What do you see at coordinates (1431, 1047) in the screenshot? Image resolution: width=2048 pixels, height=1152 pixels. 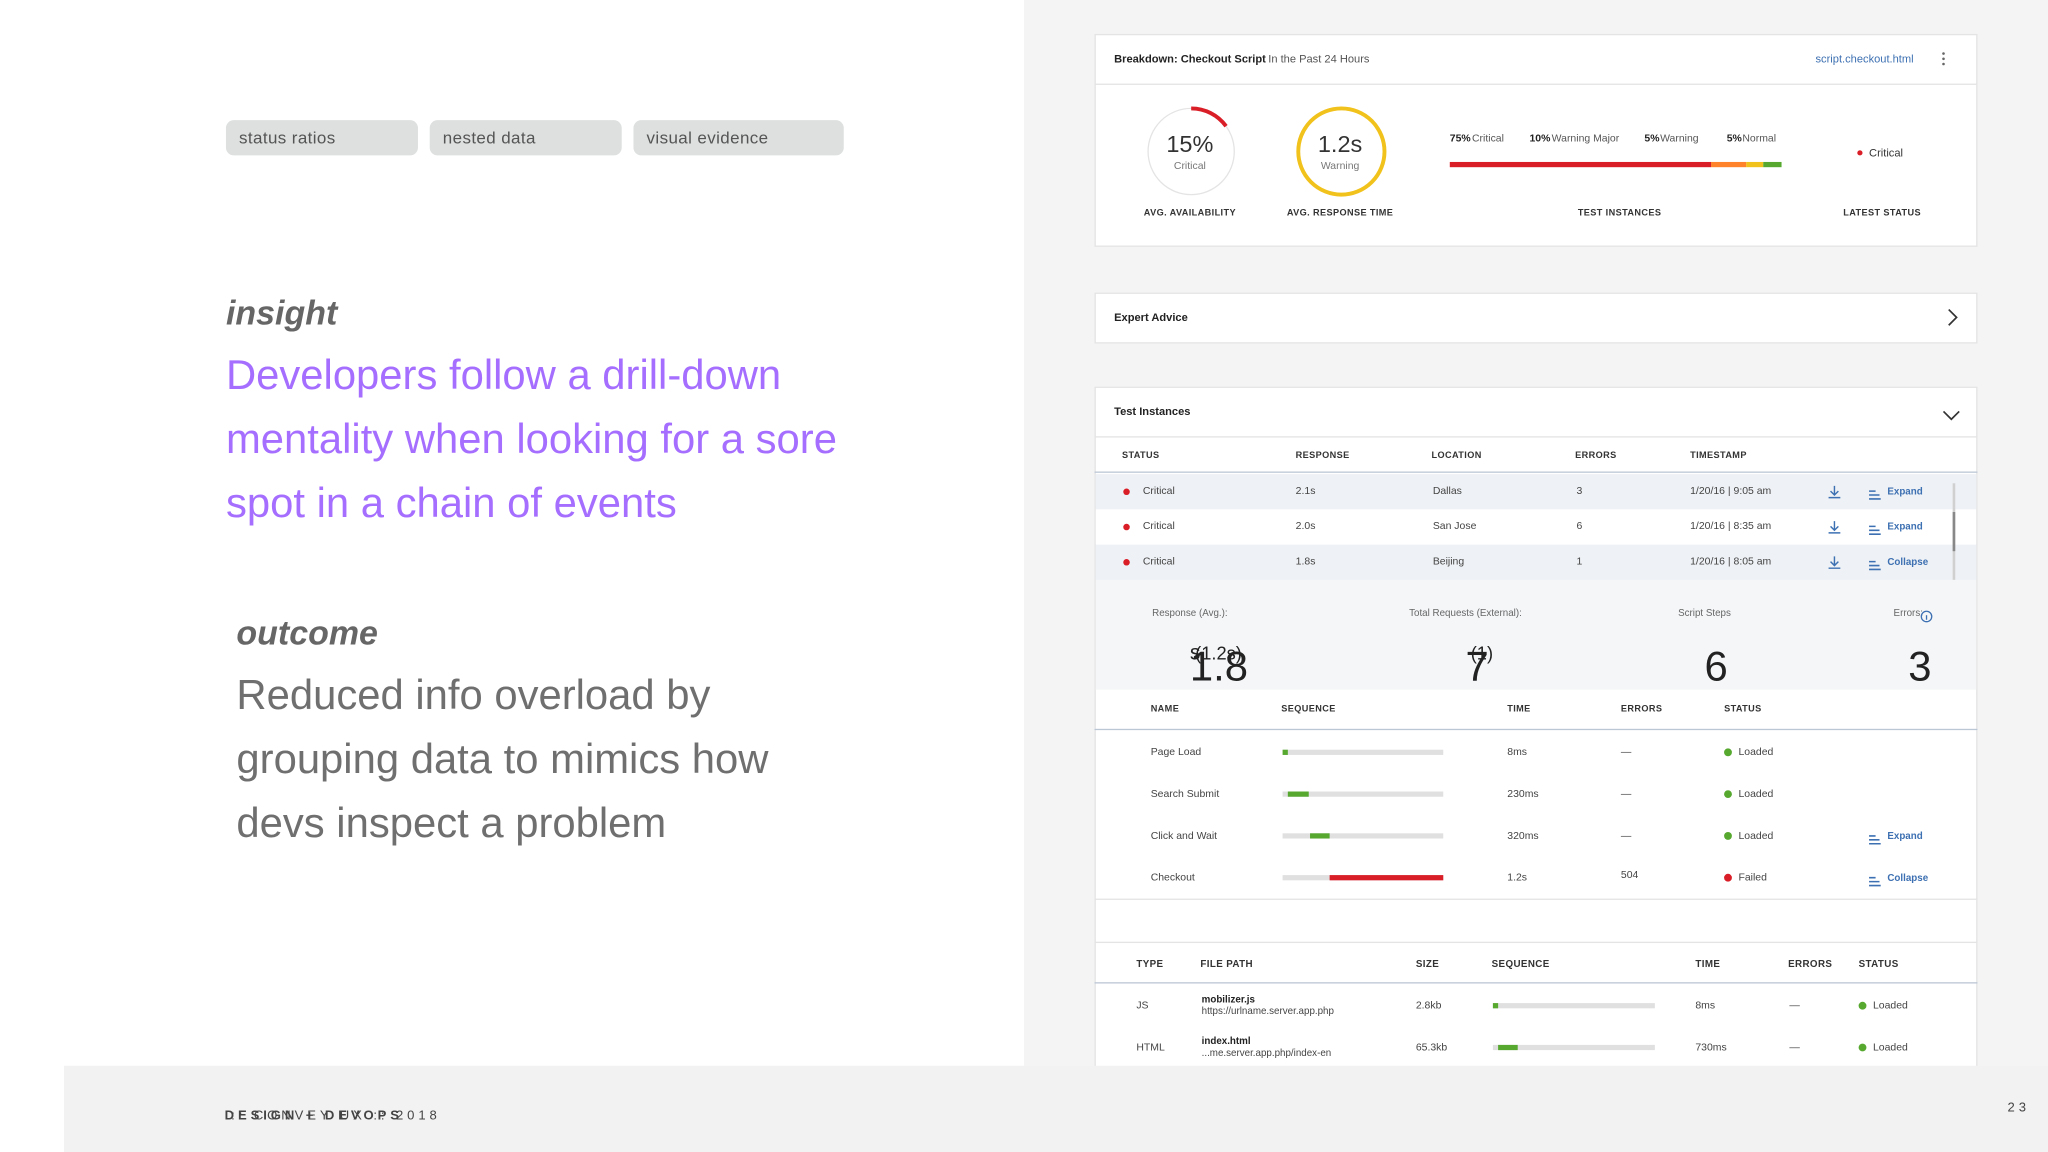 I see `cell: 65.3kb` at bounding box center [1431, 1047].